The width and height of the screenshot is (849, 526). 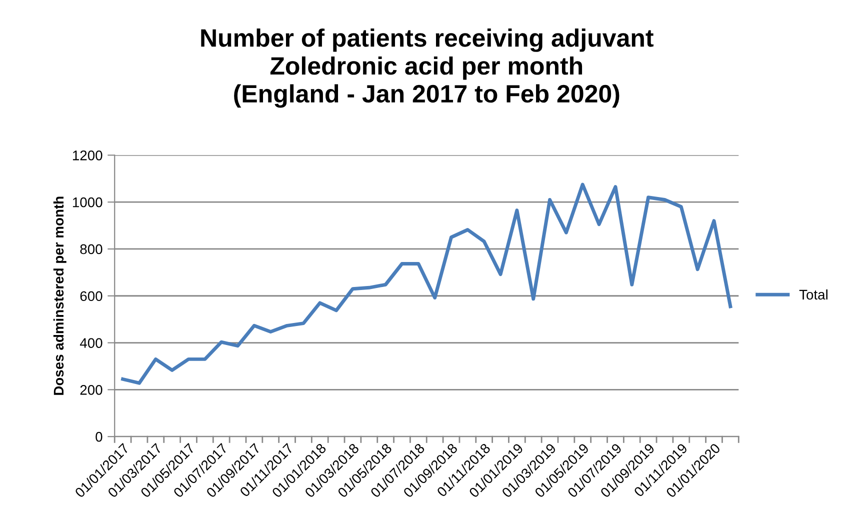 What do you see at coordinates (91, 390) in the screenshot?
I see `y-tick-label: 200` at bounding box center [91, 390].